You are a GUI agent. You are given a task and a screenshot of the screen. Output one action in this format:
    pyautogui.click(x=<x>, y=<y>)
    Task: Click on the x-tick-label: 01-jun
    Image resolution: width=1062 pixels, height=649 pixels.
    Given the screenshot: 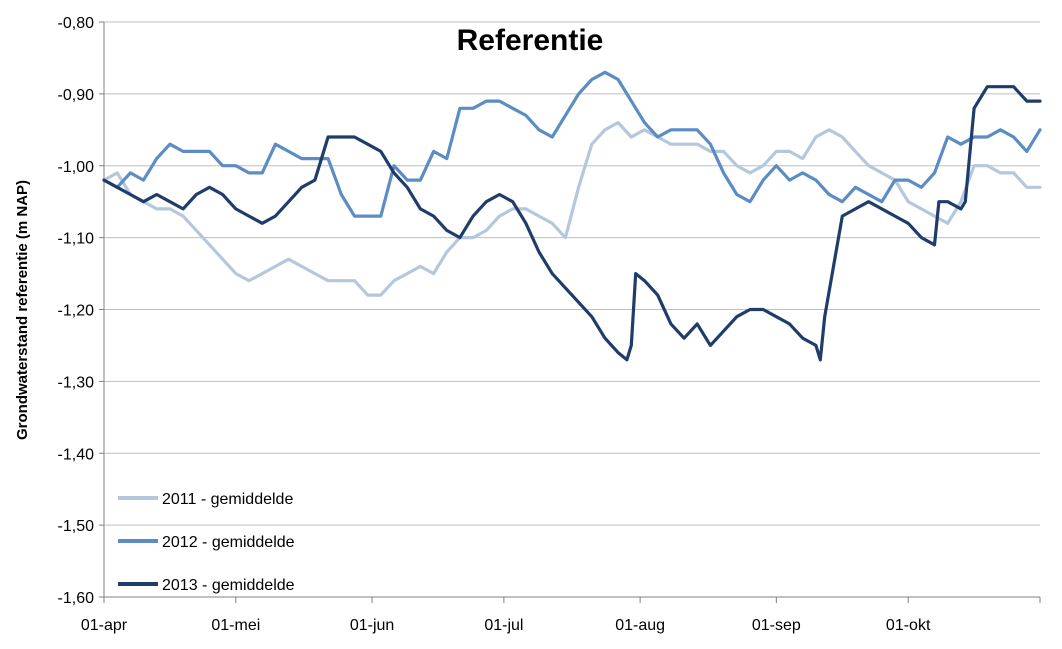 What is the action you would take?
    pyautogui.click(x=372, y=625)
    